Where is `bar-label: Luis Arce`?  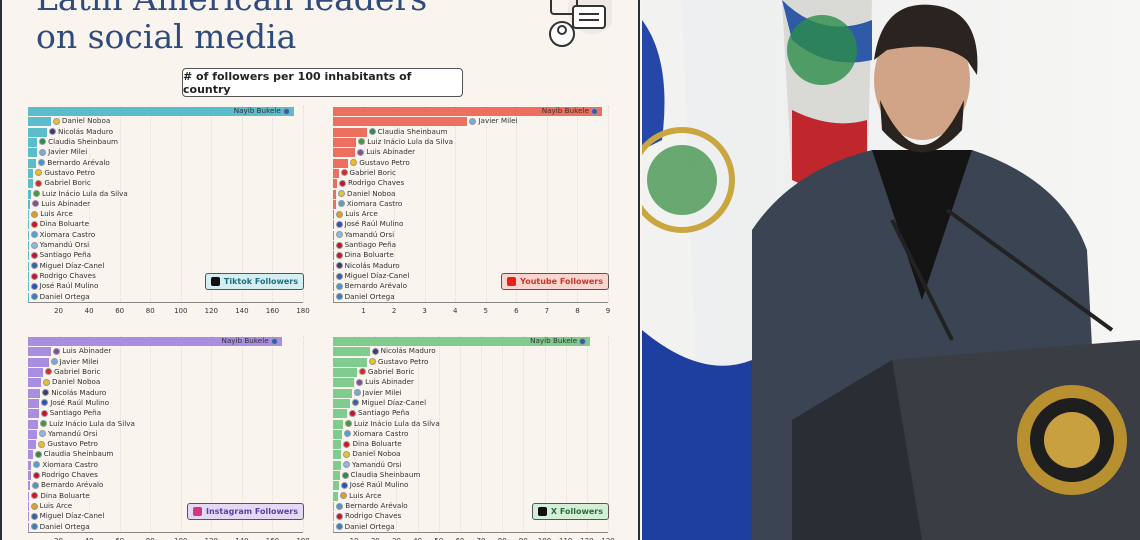
bar-label: Luis Arce is located at coordinates (357, 214).